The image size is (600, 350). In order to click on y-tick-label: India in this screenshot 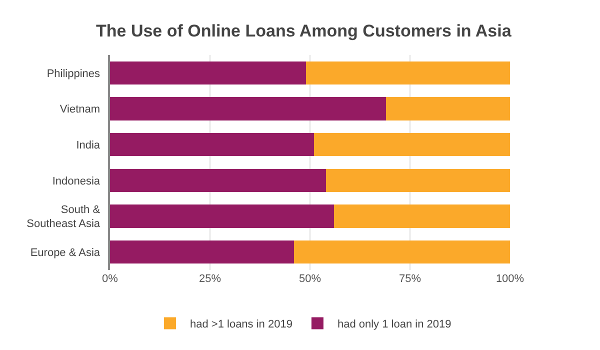, I will do `click(88, 145)`.